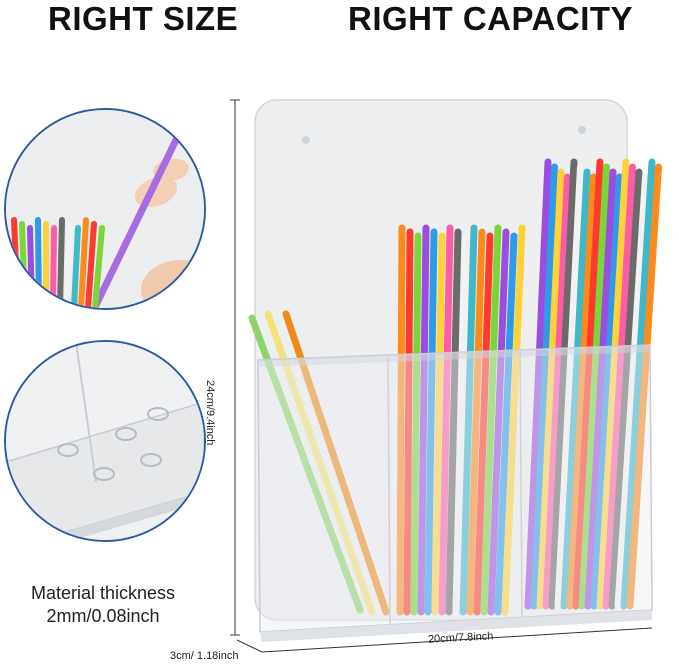 The height and width of the screenshot is (668, 679). What do you see at coordinates (103, 593) in the screenshot?
I see `caption-line-1: Material thickness` at bounding box center [103, 593].